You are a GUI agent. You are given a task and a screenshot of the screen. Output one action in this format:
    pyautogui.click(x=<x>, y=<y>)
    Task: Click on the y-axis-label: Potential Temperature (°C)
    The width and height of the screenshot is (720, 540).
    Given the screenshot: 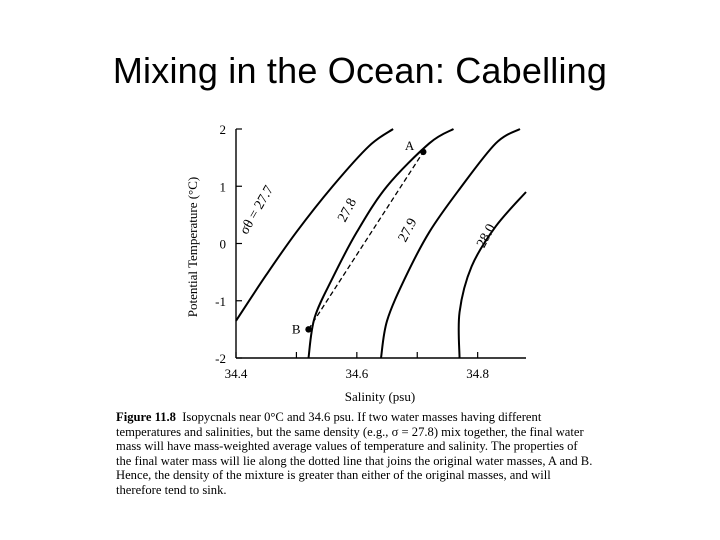 What is the action you would take?
    pyautogui.click(x=192, y=247)
    